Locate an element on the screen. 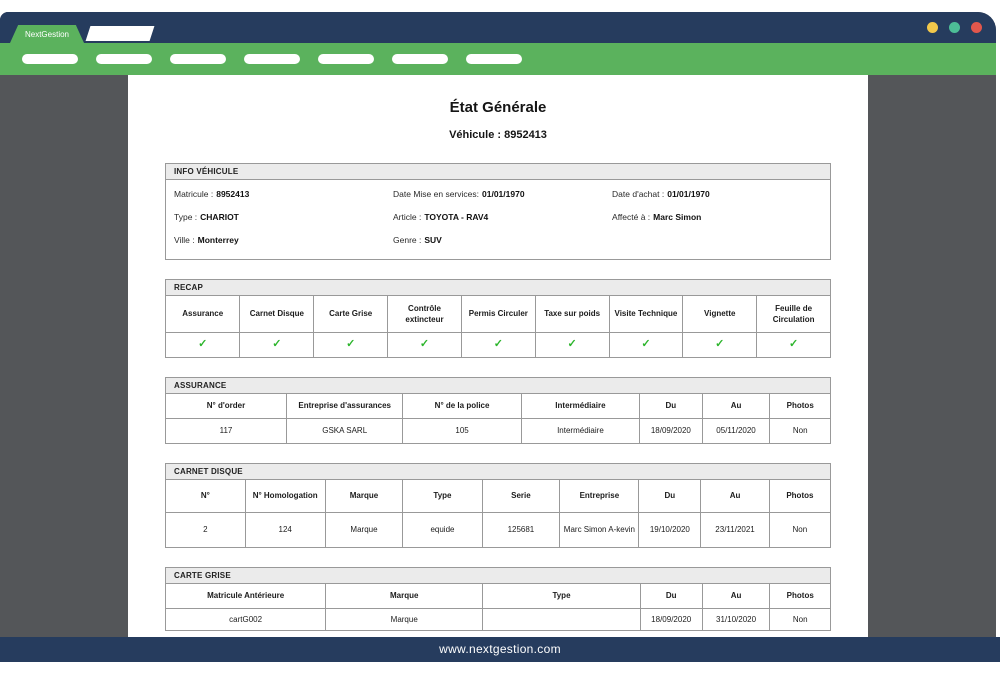 The width and height of the screenshot is (1000, 679). field-label: Ville : is located at coordinates (184, 240).